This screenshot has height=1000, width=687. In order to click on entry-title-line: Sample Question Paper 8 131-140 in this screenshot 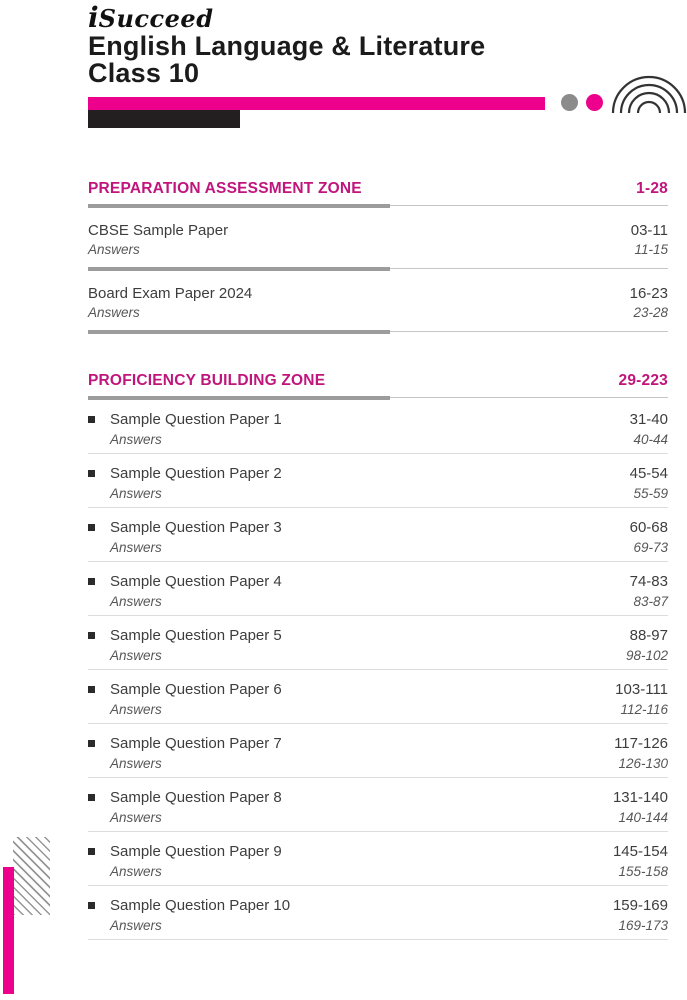, I will do `click(378, 798)`.